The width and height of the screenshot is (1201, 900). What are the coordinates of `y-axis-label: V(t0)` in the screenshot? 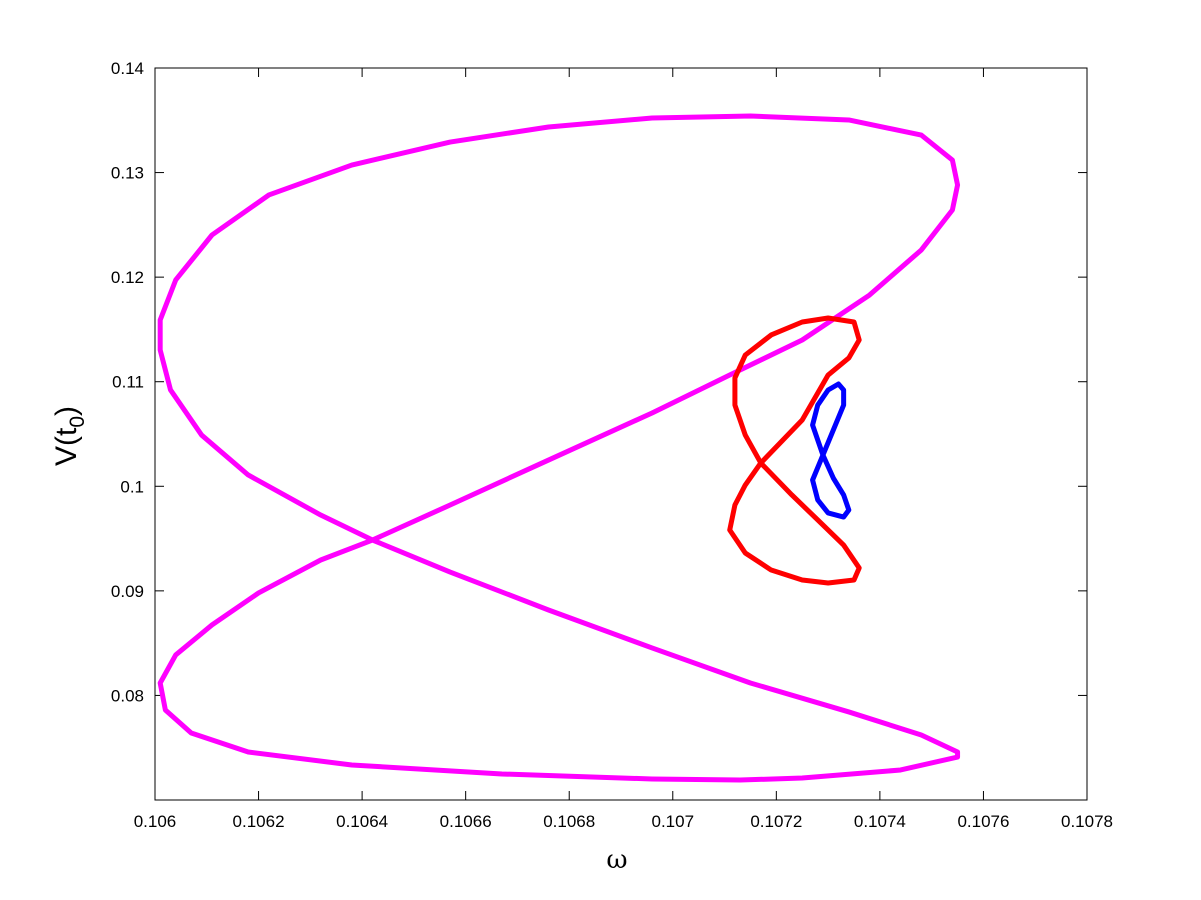 It's located at (69, 436).